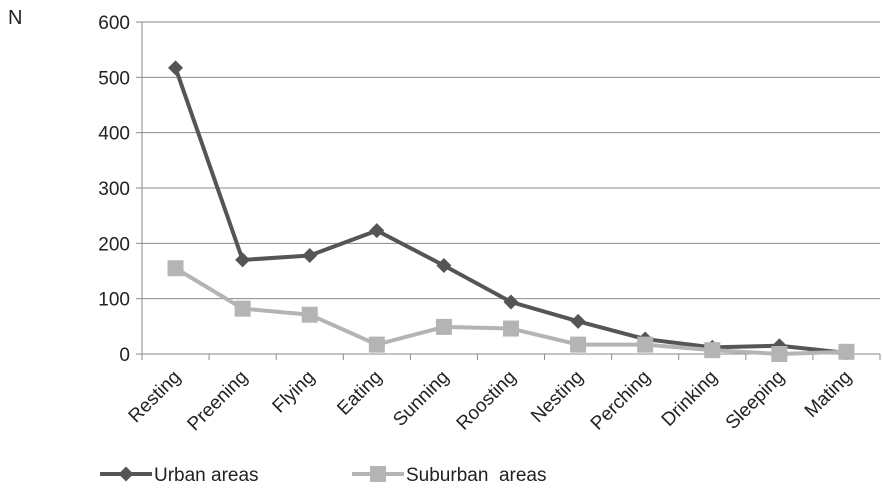 The height and width of the screenshot is (492, 883). Describe the element at coordinates (206, 475) in the screenshot. I see `legend-label: Urban areas` at that location.